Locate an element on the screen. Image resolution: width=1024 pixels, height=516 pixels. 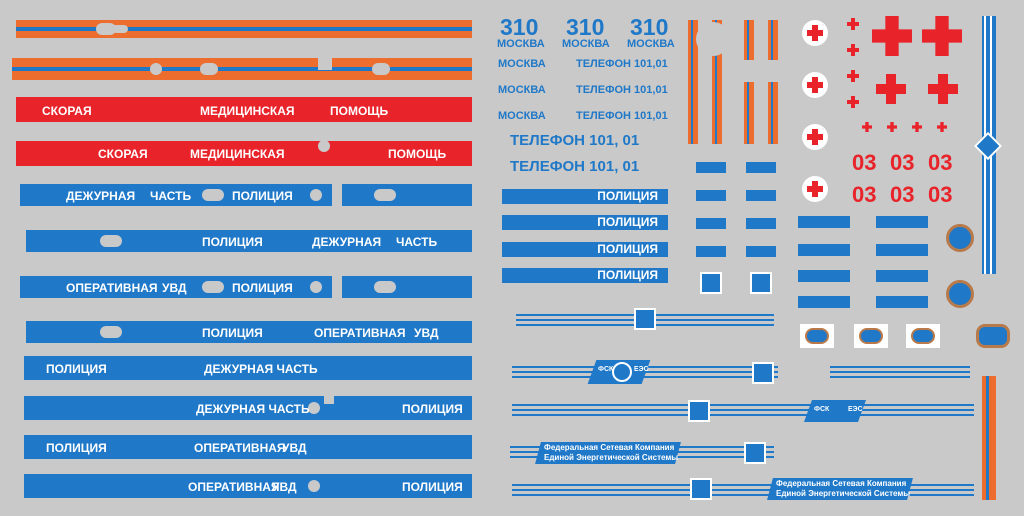
fsk-stripe is located at coordinates (900, 372).